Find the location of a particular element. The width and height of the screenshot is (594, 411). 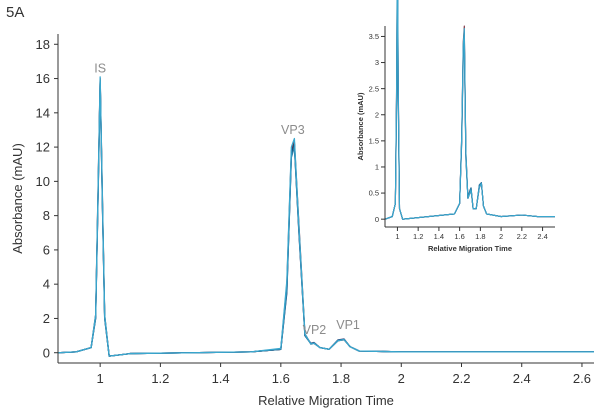

main-x-tick-label: 1.8 is located at coordinates (341, 378).